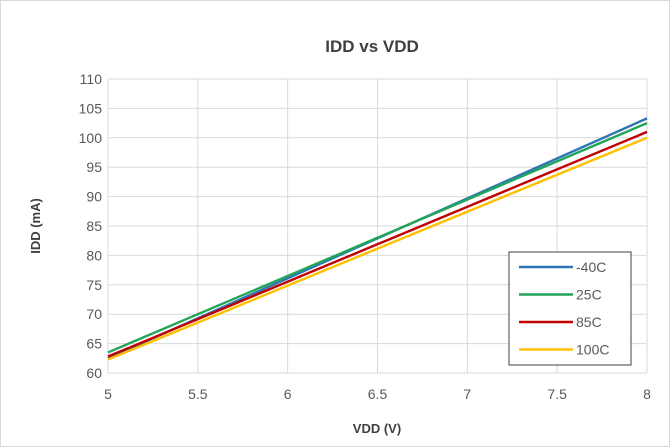  I want to click on y-axis-title: IDD (mA), so click(35, 226).